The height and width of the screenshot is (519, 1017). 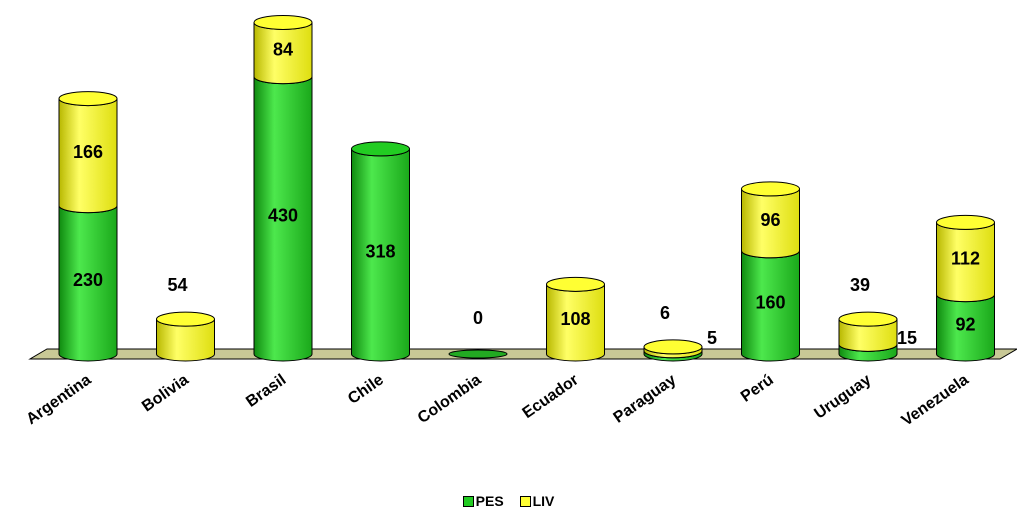 I want to click on data-label-brasil-pes: 430, so click(x=283, y=215).